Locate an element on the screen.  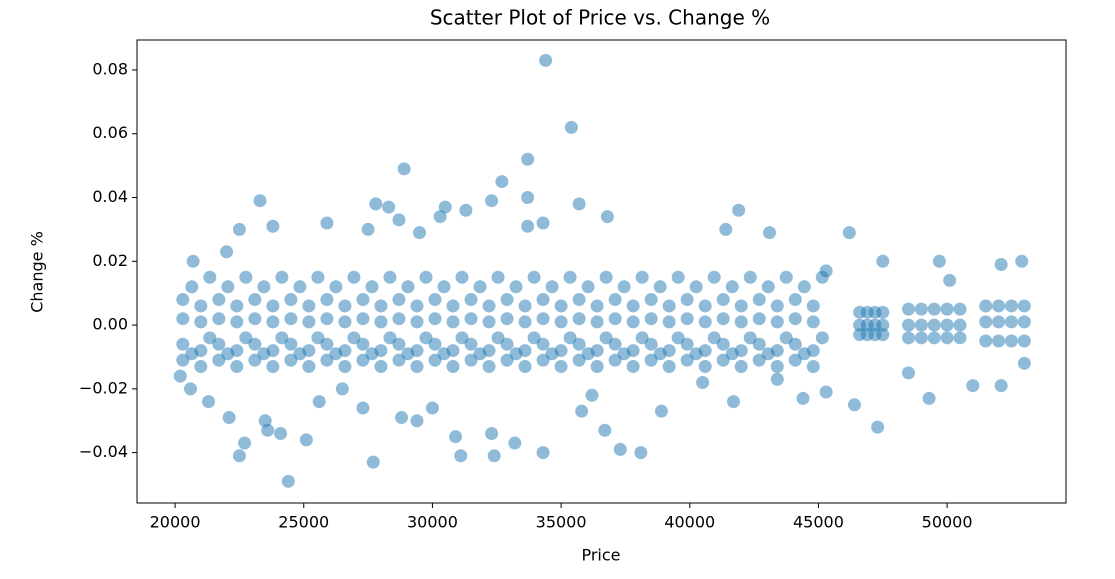
x-tick-label: 30000 is located at coordinates (432, 522).